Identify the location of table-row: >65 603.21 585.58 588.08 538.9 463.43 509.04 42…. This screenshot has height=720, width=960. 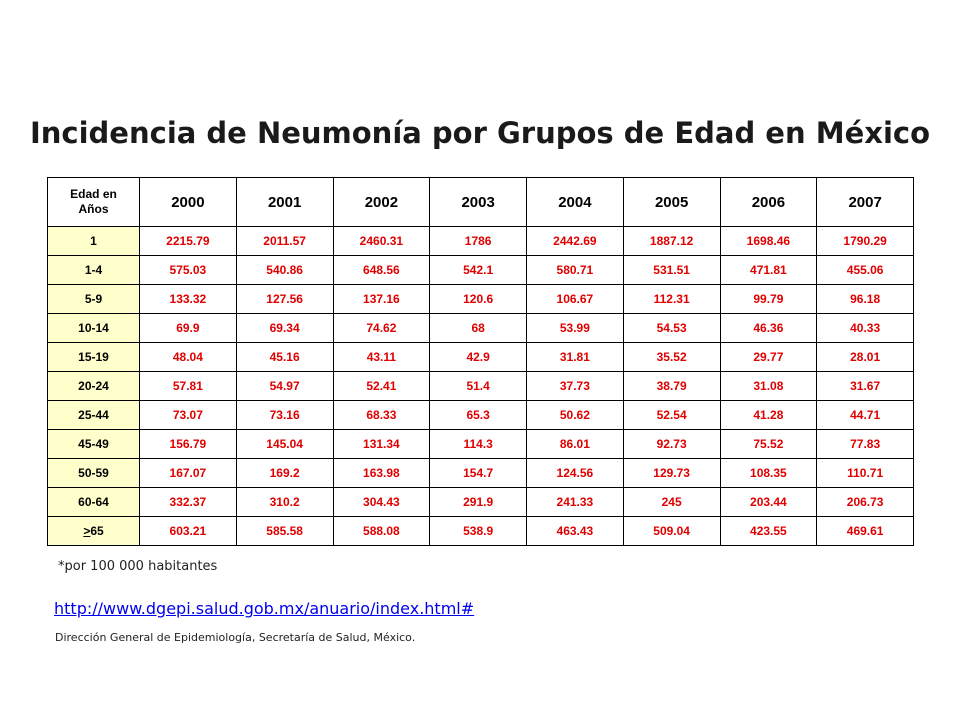
(480, 531).